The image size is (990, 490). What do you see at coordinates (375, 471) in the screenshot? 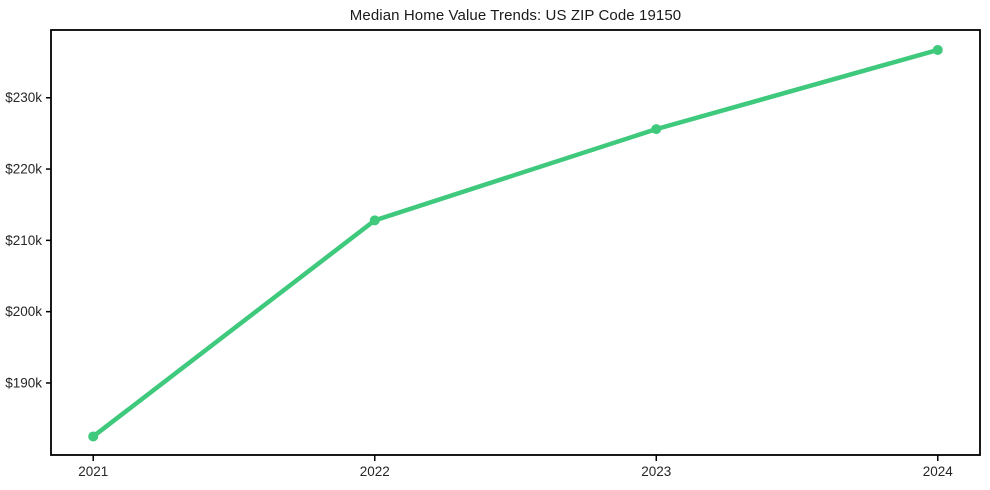
I see `x-tick-label: 2022` at bounding box center [375, 471].